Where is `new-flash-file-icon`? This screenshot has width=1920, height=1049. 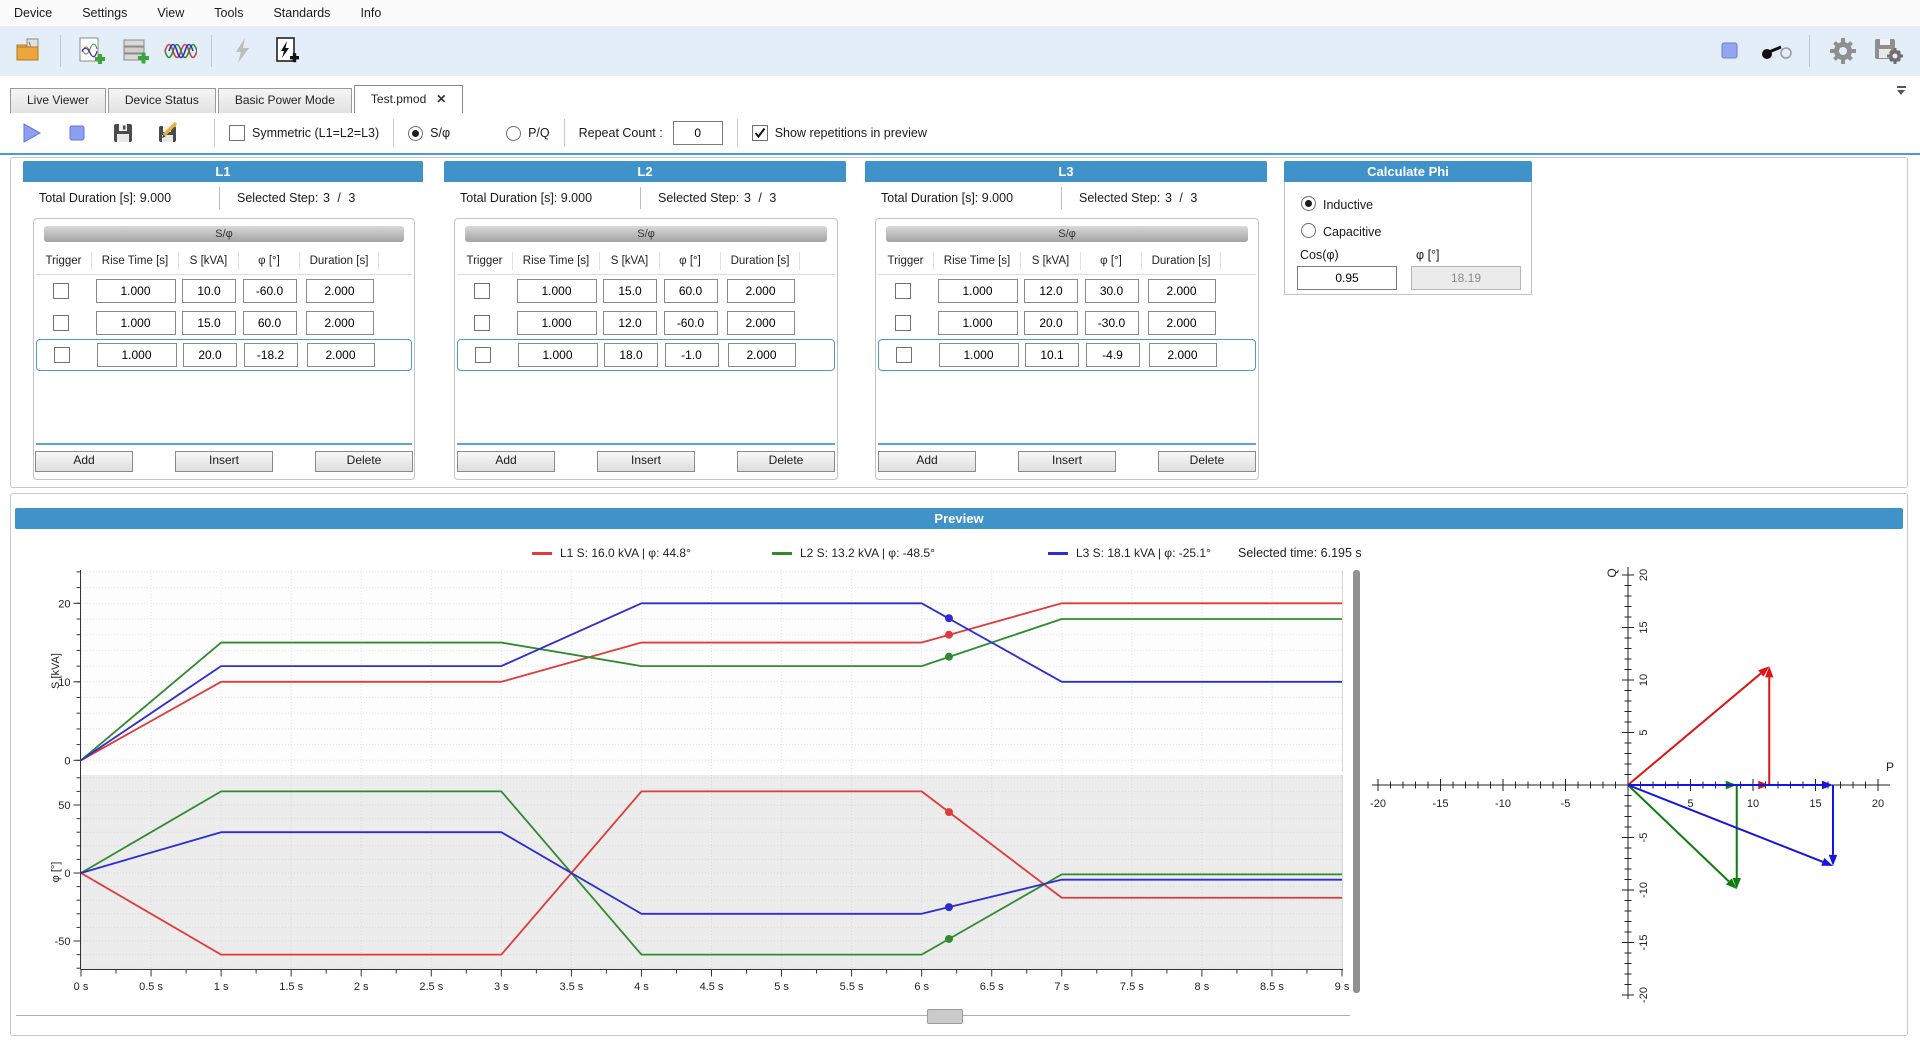 new-flash-file-icon is located at coordinates (287, 51).